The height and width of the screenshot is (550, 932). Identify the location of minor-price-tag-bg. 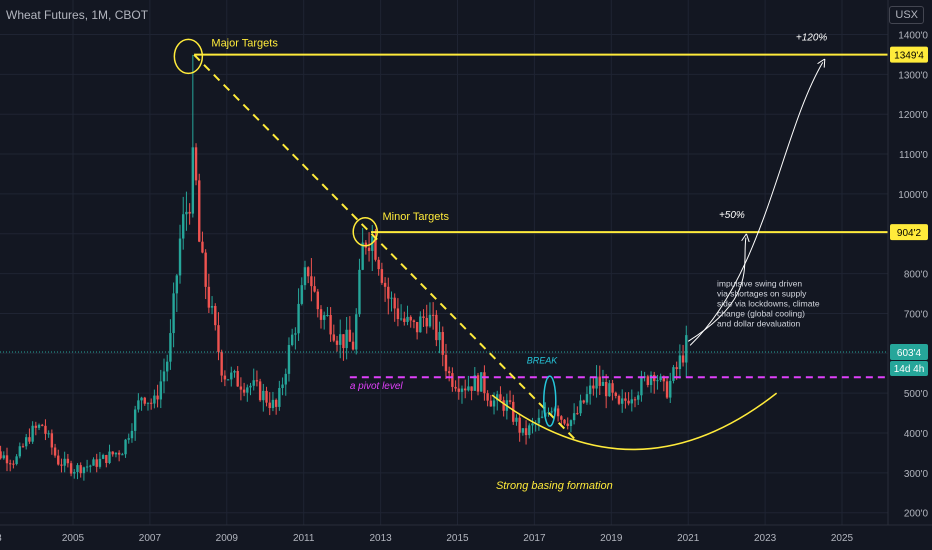
(909, 232).